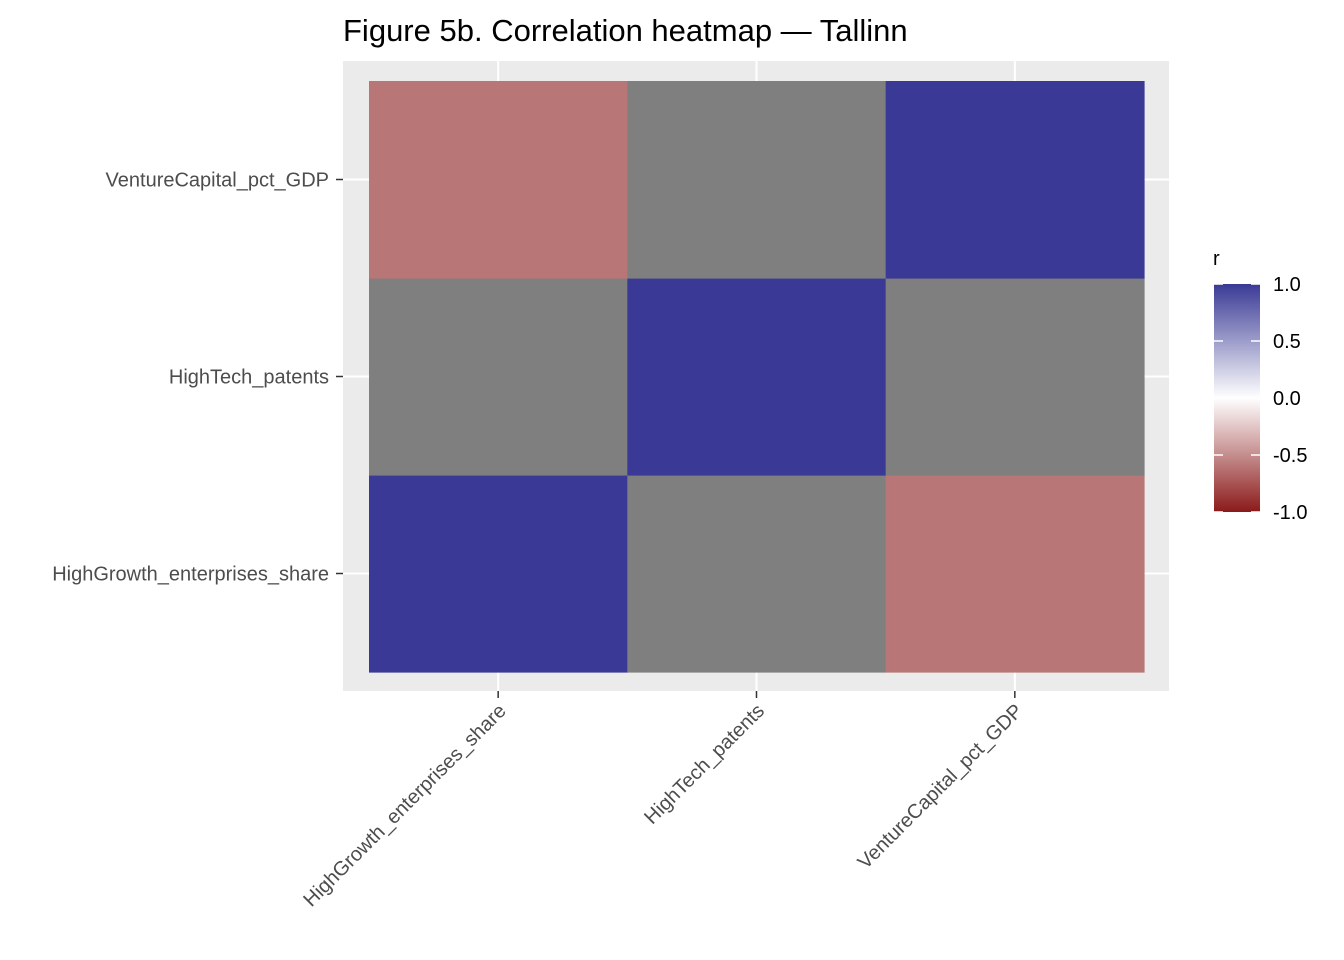 This screenshot has width=1344, height=960. What do you see at coordinates (1290, 513) in the screenshot?
I see `legend-tick-label: -1.0` at bounding box center [1290, 513].